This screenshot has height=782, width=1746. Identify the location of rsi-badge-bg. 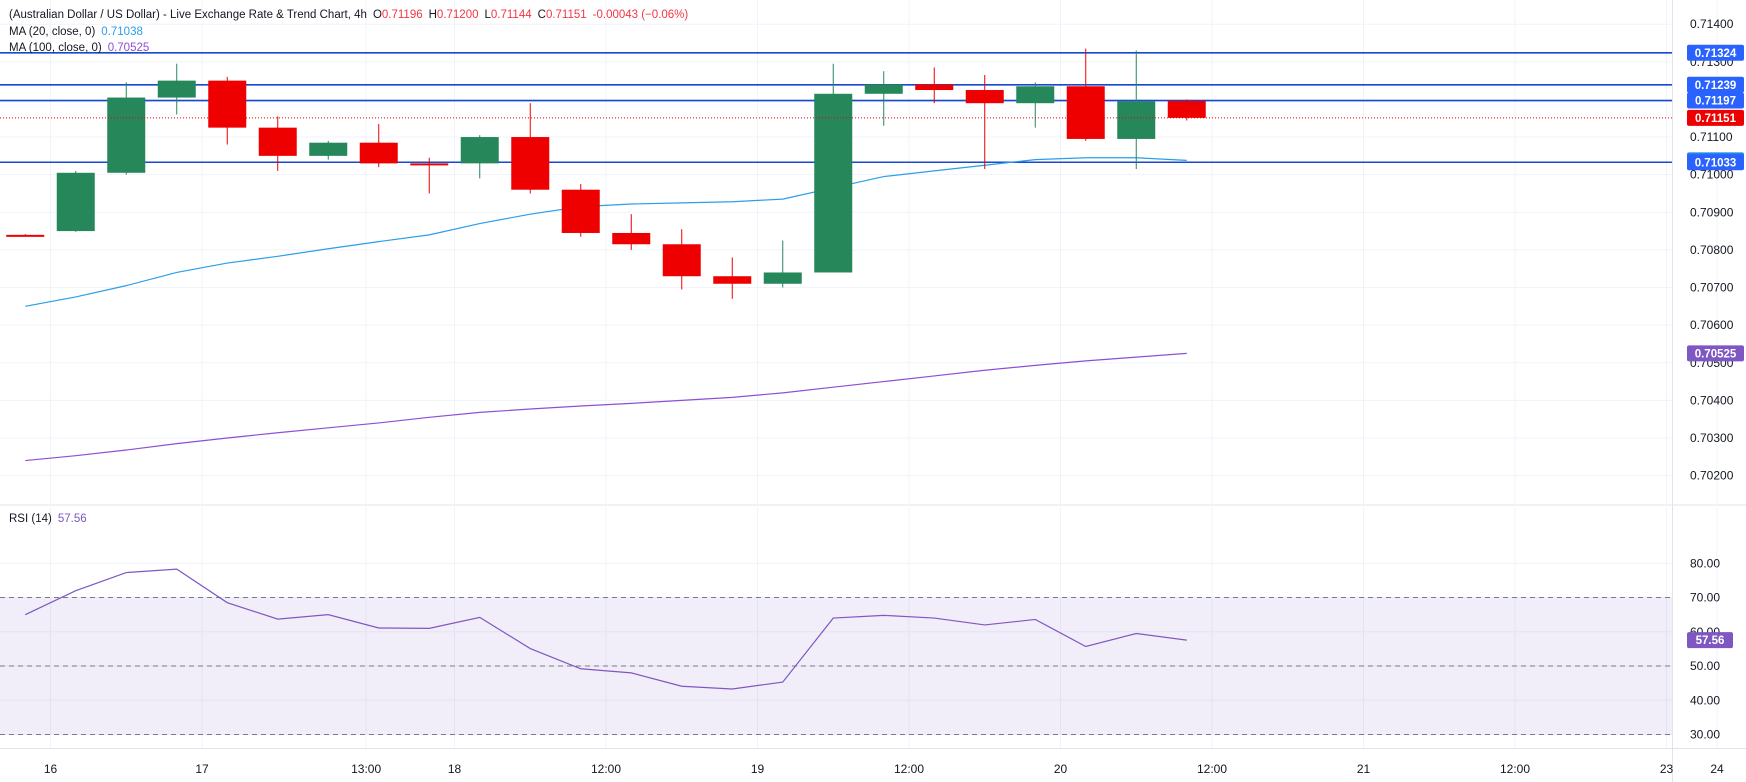
(1710, 640).